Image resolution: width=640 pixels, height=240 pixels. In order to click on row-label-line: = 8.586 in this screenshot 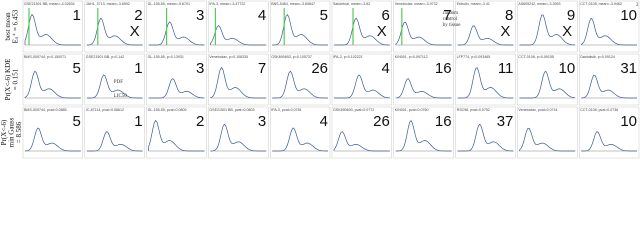, I will do `click(19, 132)`.